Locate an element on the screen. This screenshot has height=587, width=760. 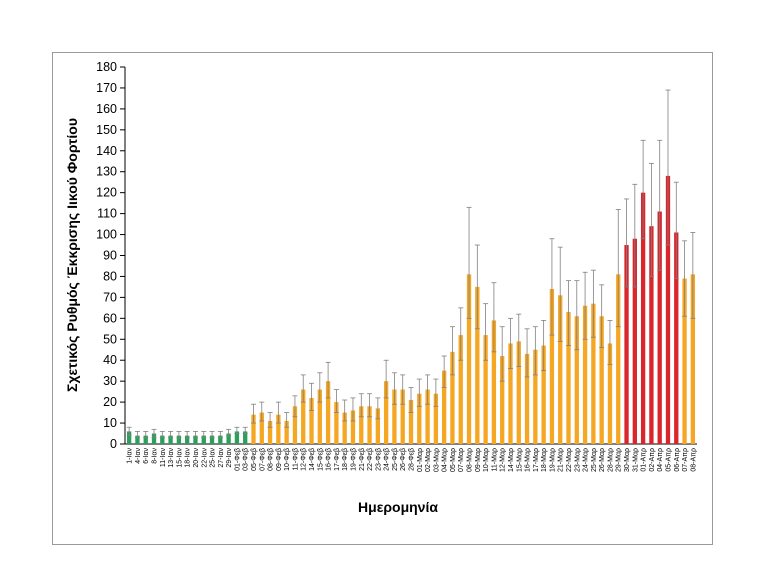
x-tick-label: 17-Μαρ is located at coordinates (536, 460).